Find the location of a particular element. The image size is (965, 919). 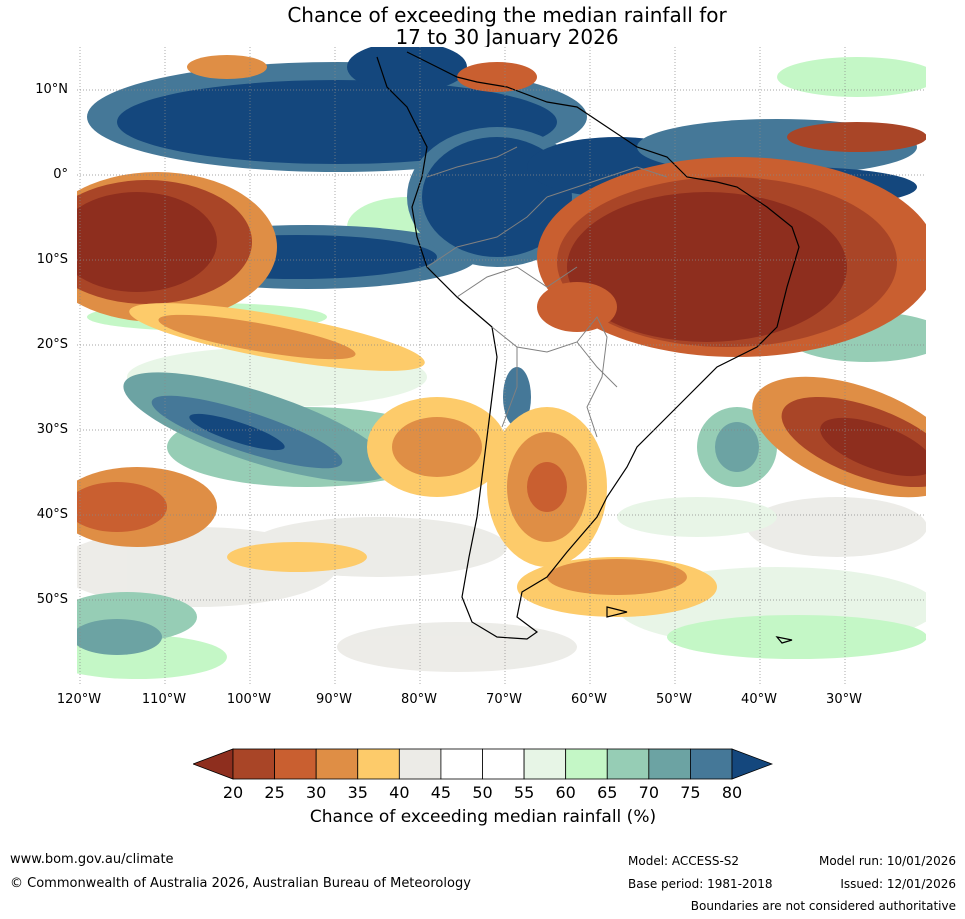

lon-label-100w: 100°W is located at coordinates (249, 699).